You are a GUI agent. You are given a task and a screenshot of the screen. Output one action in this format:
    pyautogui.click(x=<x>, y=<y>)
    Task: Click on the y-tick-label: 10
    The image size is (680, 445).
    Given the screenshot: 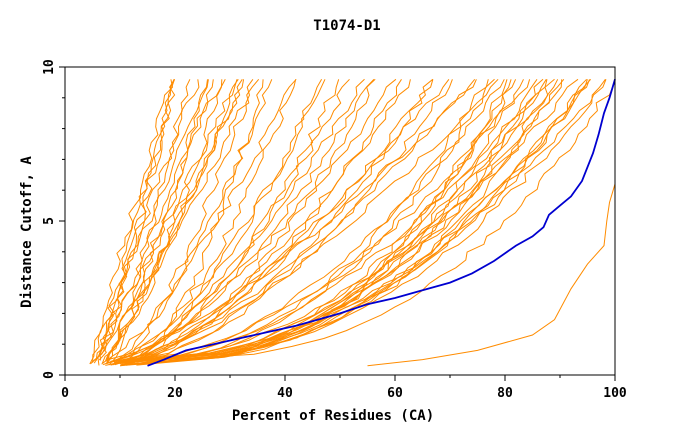 What is the action you would take?
    pyautogui.click(x=49, y=67)
    